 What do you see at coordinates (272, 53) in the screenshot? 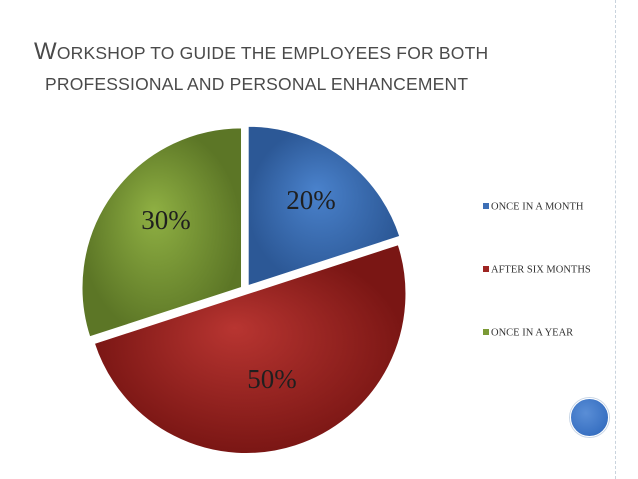
I see `title-line-1: ORKSHOP TO GUIDE THE EMPLOYEES FOR BOTH` at bounding box center [272, 53].